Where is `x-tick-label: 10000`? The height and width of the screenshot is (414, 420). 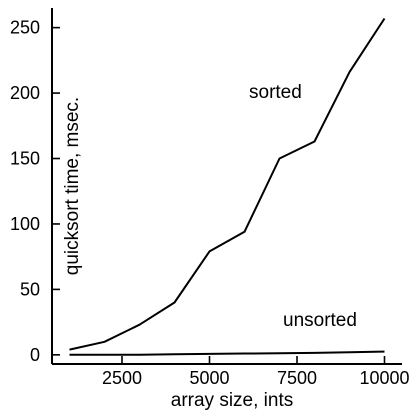
x-tick-label: 10000 is located at coordinates (384, 378).